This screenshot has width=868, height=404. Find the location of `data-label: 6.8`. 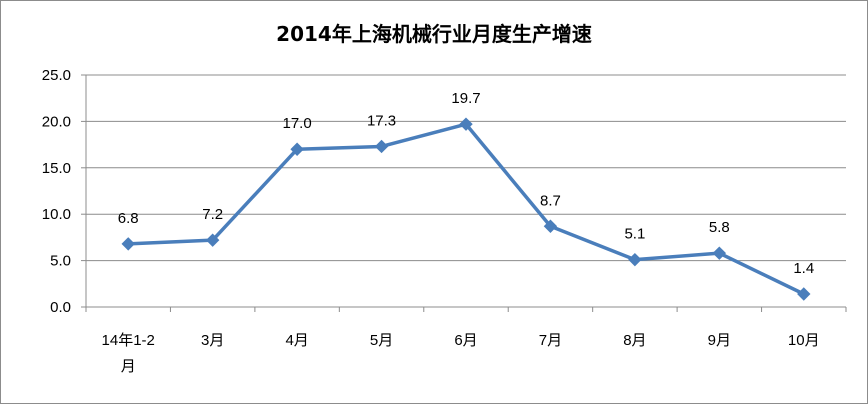

data-label: 6.8 is located at coordinates (128, 218).